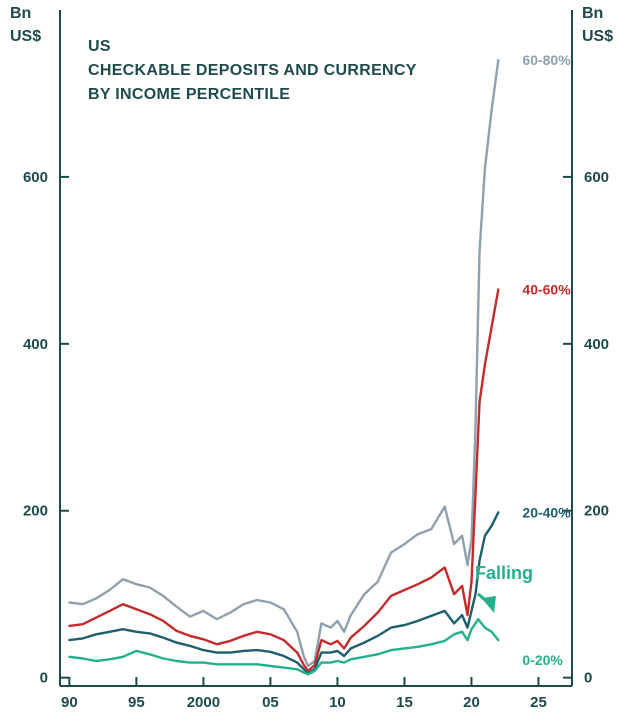 The width and height of the screenshot is (629, 716). I want to click on y-tick-label-right: 400, so click(596, 344).